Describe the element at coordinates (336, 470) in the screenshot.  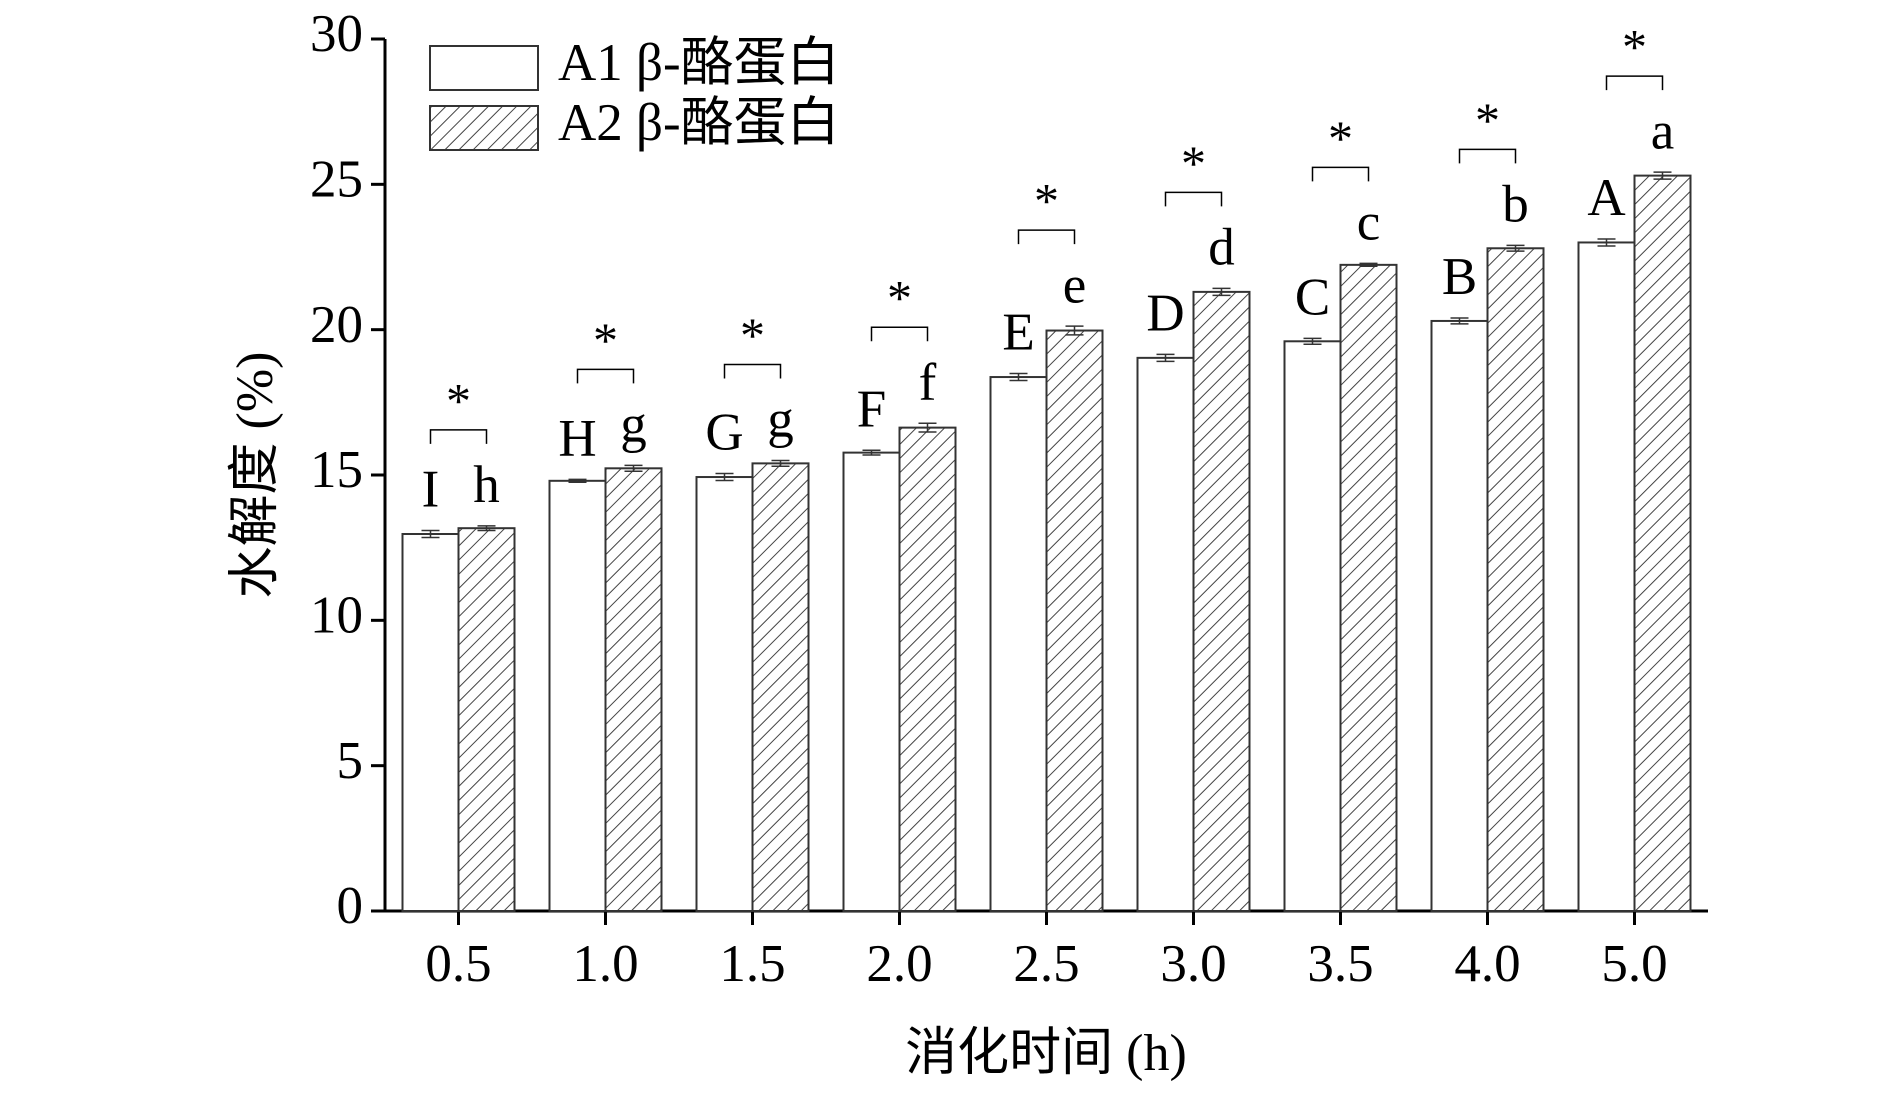
I see `y-tick-label: 15` at that location.